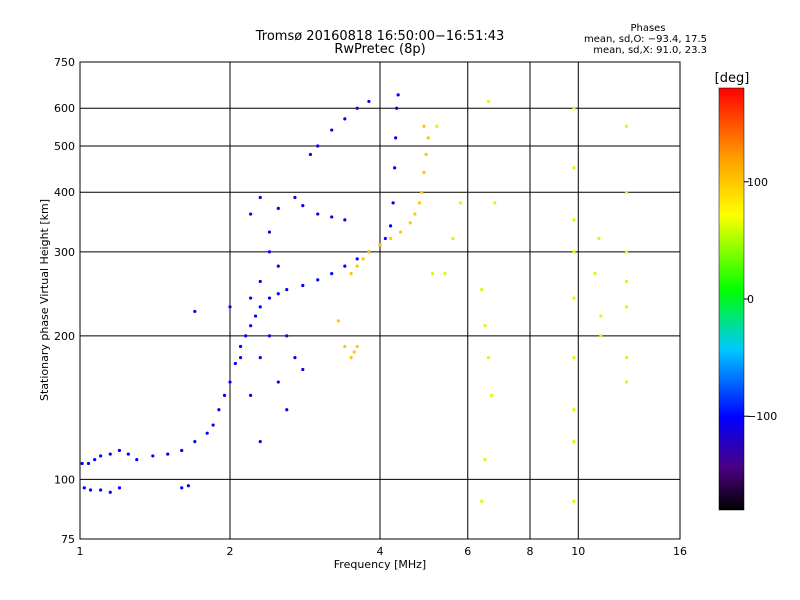 The height and width of the screenshot is (600, 800). Describe the element at coordinates (750, 299) in the screenshot. I see `colorbar-tick-label: 0` at that location.